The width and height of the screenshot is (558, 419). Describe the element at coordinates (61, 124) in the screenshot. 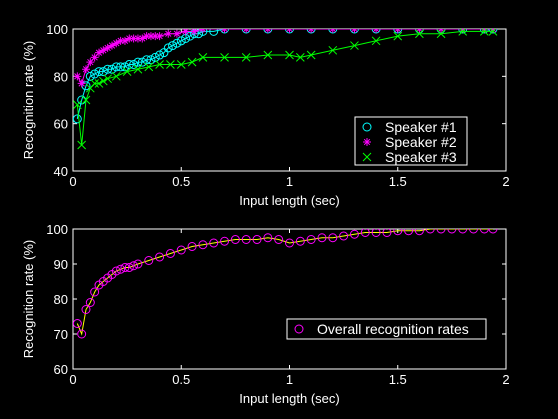

I see `y-tick-label: 60` at that location.